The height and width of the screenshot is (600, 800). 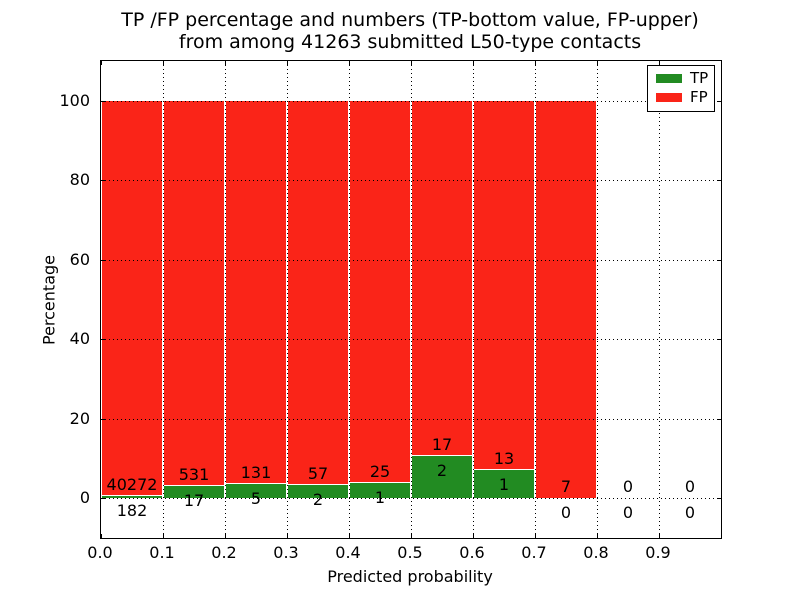 What do you see at coordinates (79, 180) in the screenshot?
I see `y-tick-label: 80` at bounding box center [79, 180].